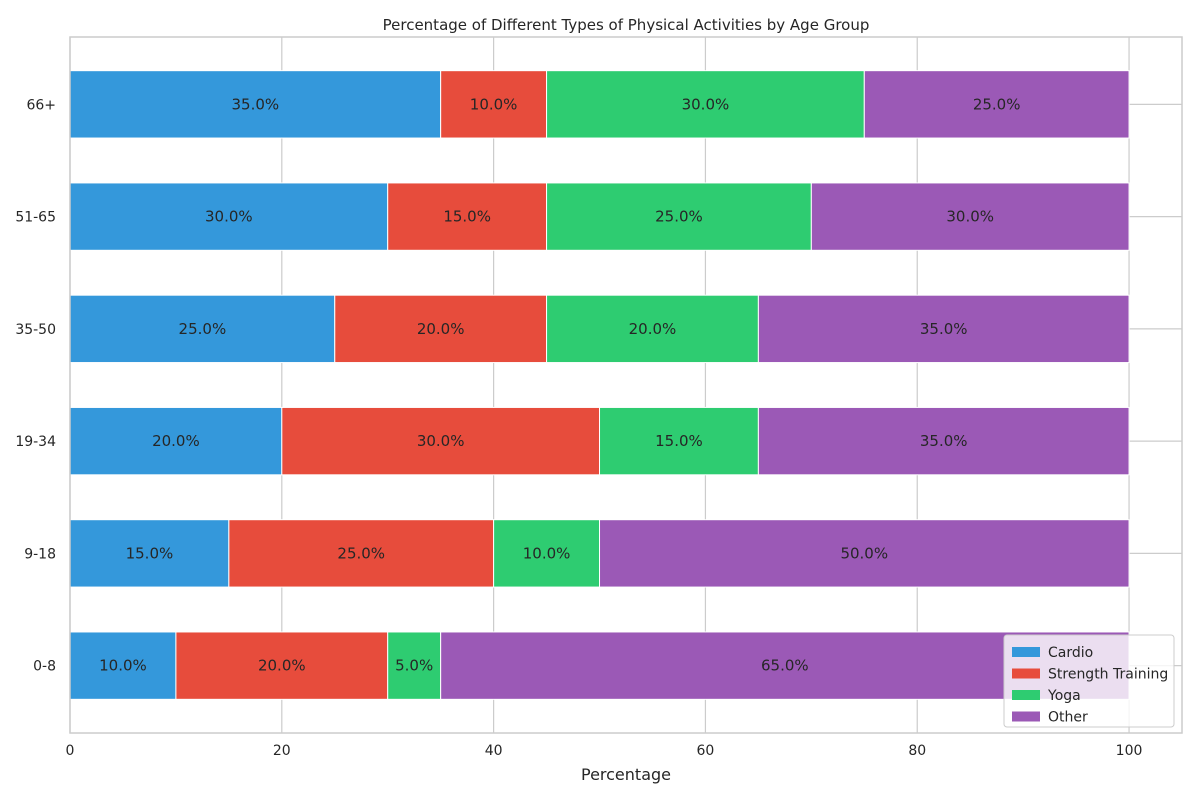 The height and width of the screenshot is (804, 1200). Describe the element at coordinates (1108, 675) in the screenshot. I see `legend-label: Strength Training` at that location.